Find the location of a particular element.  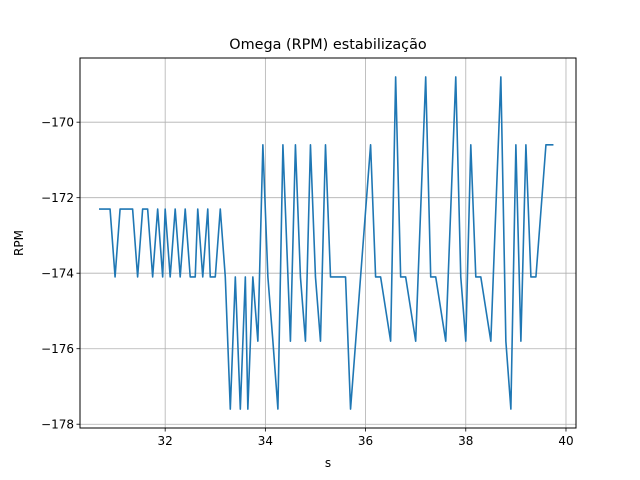

x-tick-labels: 32 34 36 38 40 is located at coordinates (366, 441).